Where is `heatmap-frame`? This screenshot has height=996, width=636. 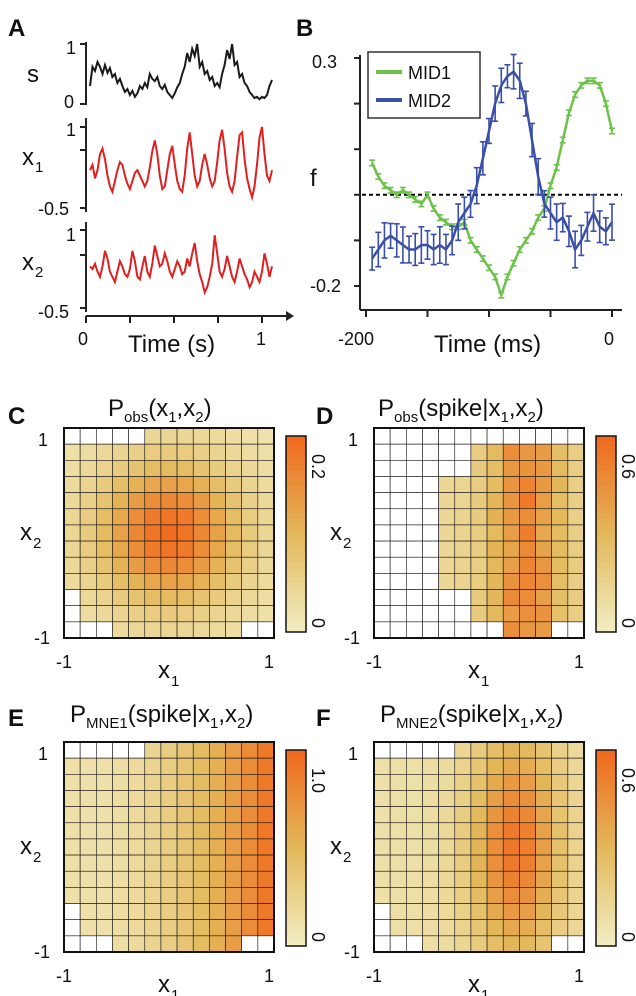 heatmap-frame is located at coordinates (479, 533).